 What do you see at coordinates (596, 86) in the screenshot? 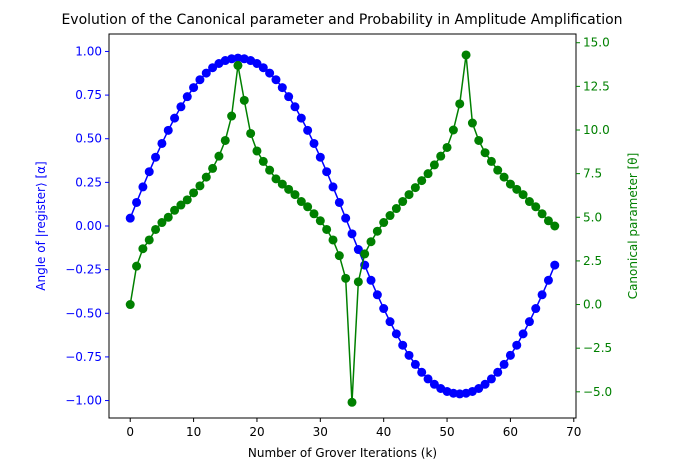
I see `y-right-tick-label: 12.5` at bounding box center [596, 86].